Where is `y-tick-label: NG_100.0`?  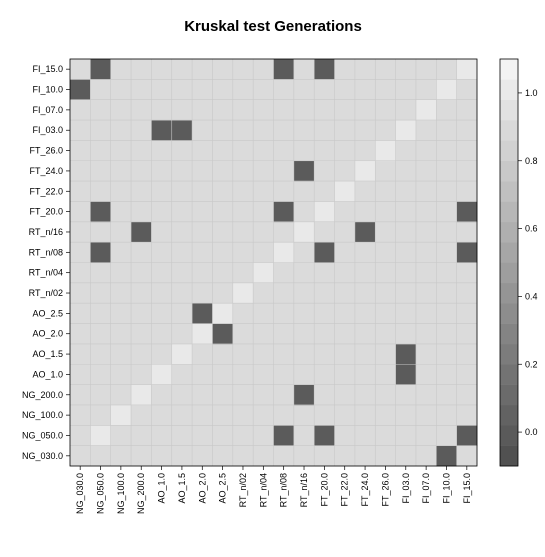
y-tick-label: NG_100.0 is located at coordinates (42, 415).